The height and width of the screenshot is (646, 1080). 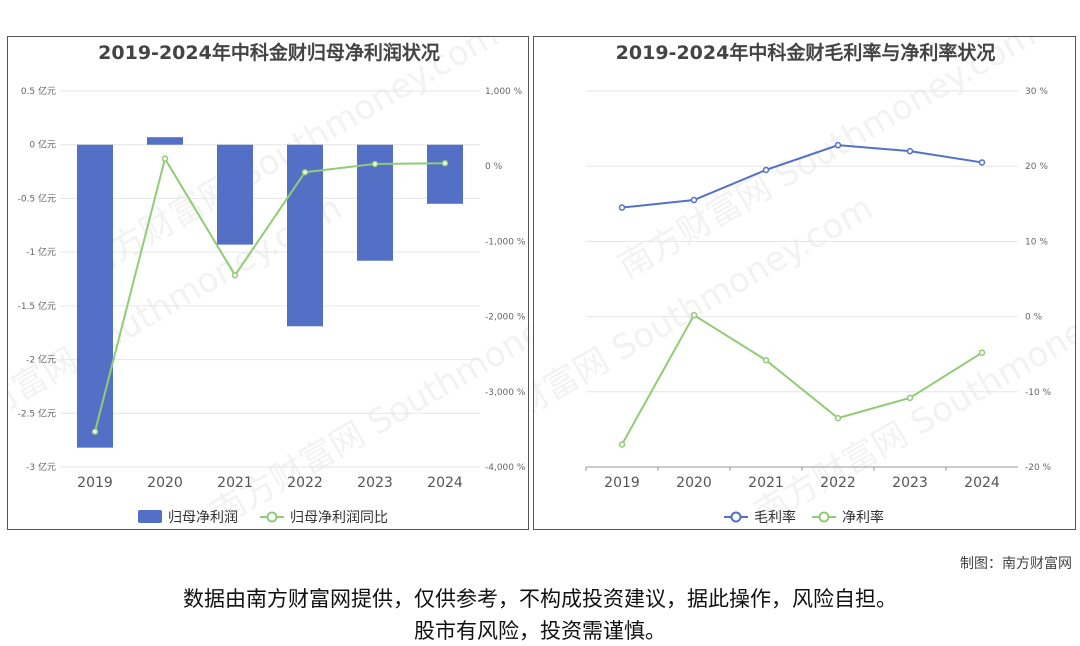 I want to click on bar-2024, so click(x=445, y=174).